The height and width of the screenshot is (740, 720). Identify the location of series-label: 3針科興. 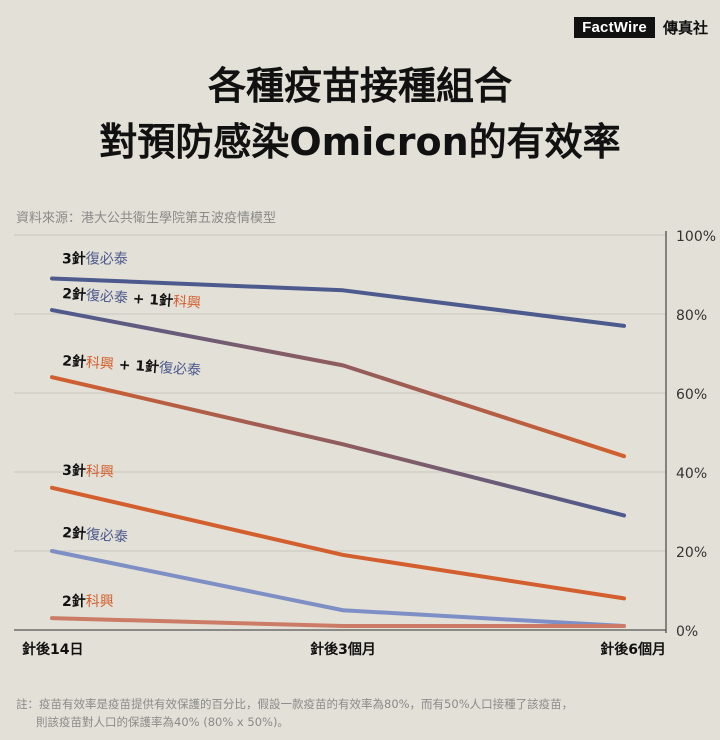
(88, 471).